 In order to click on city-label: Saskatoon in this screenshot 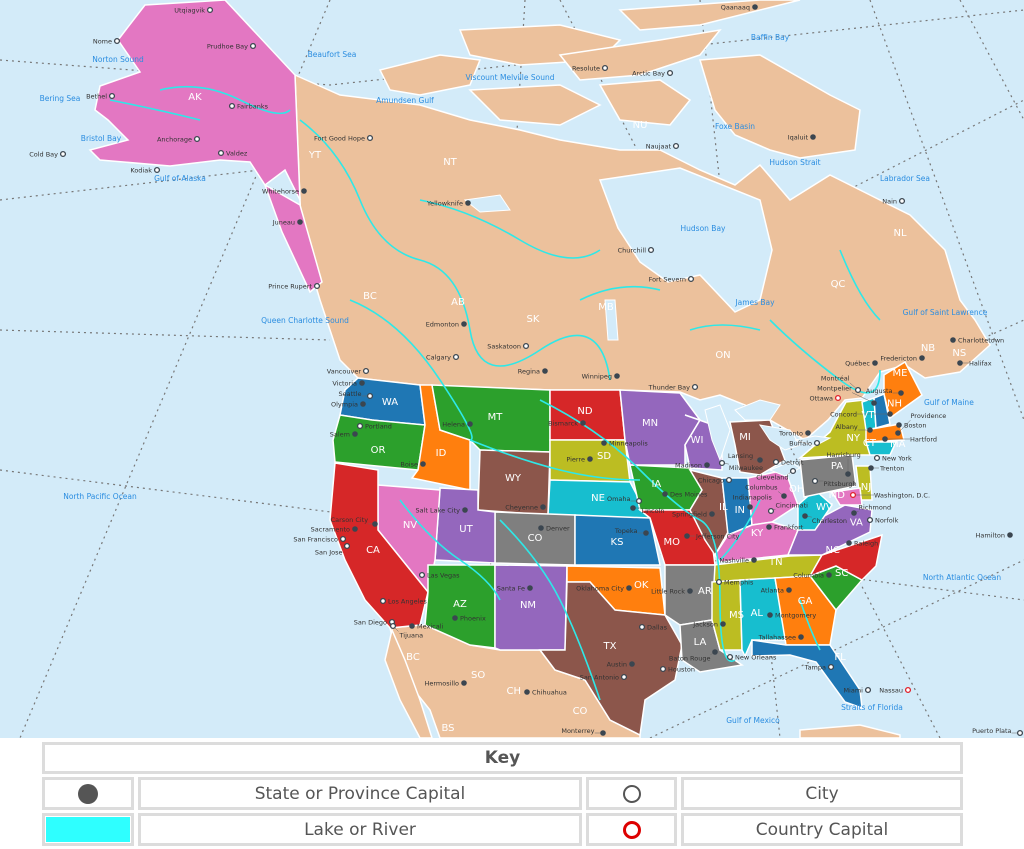, I will do `click(504, 347)`.